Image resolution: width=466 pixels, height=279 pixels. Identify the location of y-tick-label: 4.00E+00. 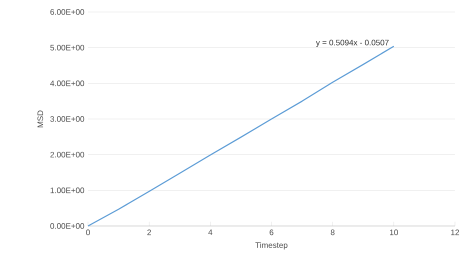
(67, 83).